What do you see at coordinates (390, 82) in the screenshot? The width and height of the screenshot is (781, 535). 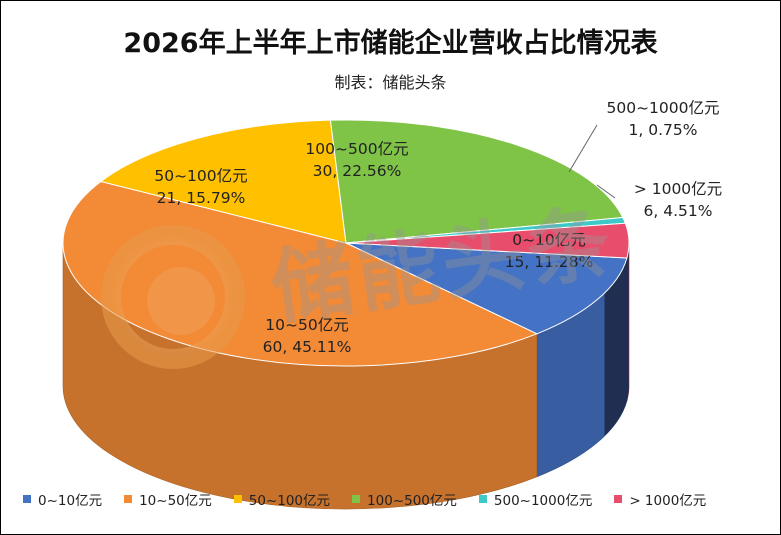 I see `chart-subtitle: 制表：储能头条` at bounding box center [390, 82].